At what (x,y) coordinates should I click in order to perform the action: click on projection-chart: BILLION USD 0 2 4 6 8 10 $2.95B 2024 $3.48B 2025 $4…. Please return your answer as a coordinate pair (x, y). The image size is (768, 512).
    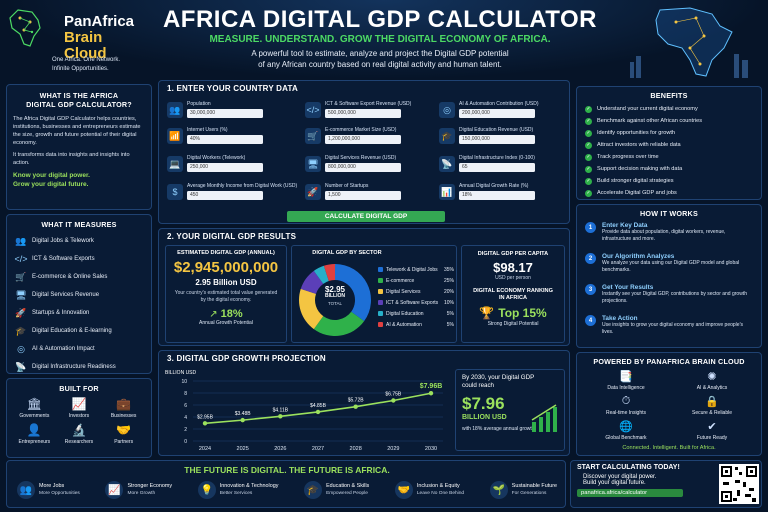
    Looking at the image, I should click on (304, 411).